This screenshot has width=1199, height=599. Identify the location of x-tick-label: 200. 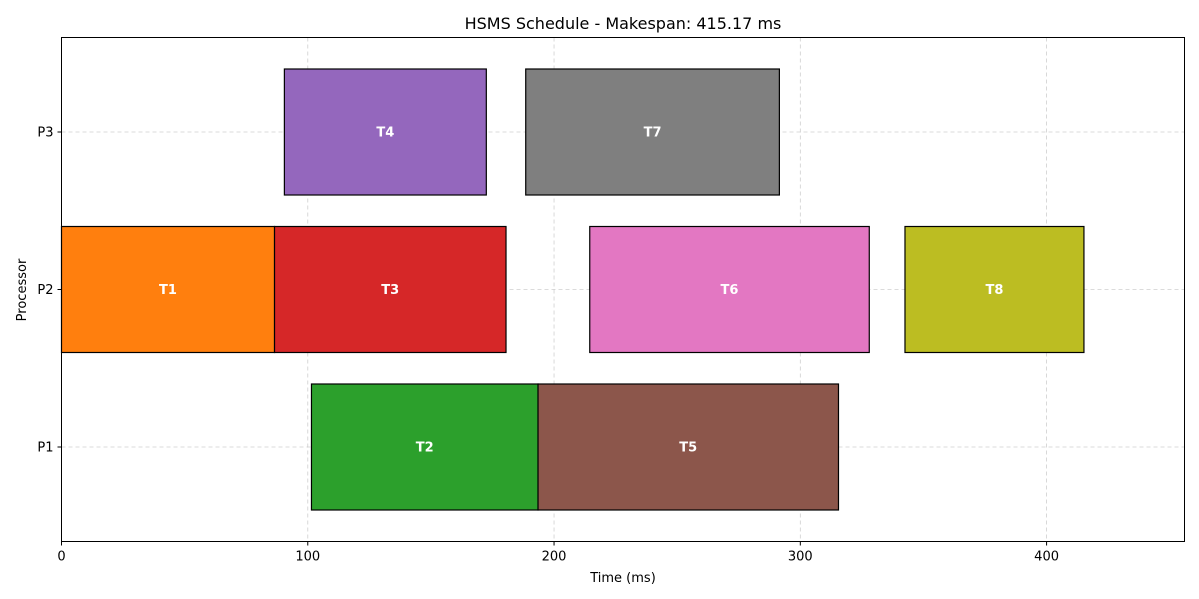
(554, 557).